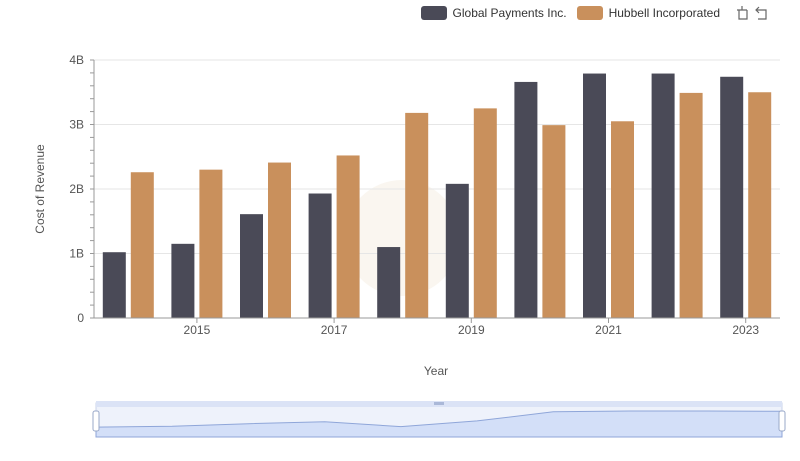 The width and height of the screenshot is (800, 461). Describe the element at coordinates (691, 205) in the screenshot. I see `bar-hubbell-2022` at that location.